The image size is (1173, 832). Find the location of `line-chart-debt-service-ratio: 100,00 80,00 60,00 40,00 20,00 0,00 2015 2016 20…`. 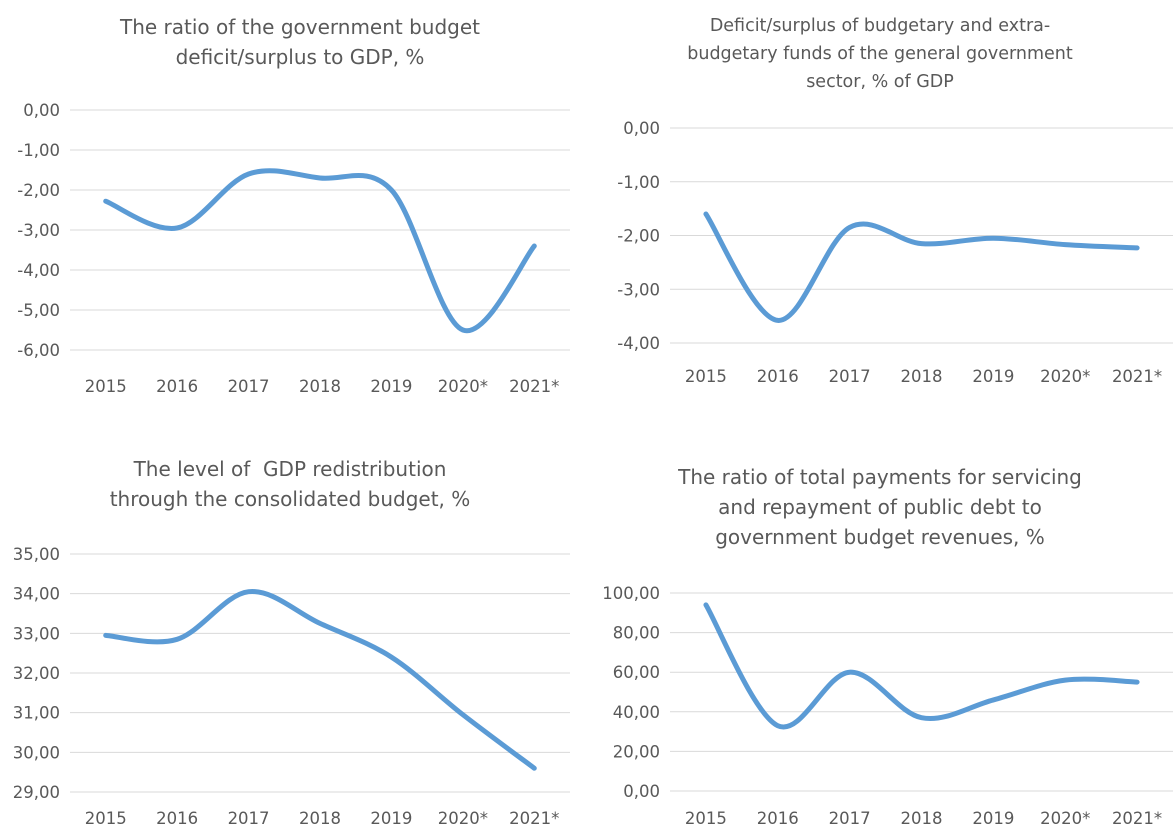

line-chart-debt-service-ratio: 100,00 80,00 60,00 40,00 20,00 0,00 2015 2016 20… is located at coordinates (887, 706).